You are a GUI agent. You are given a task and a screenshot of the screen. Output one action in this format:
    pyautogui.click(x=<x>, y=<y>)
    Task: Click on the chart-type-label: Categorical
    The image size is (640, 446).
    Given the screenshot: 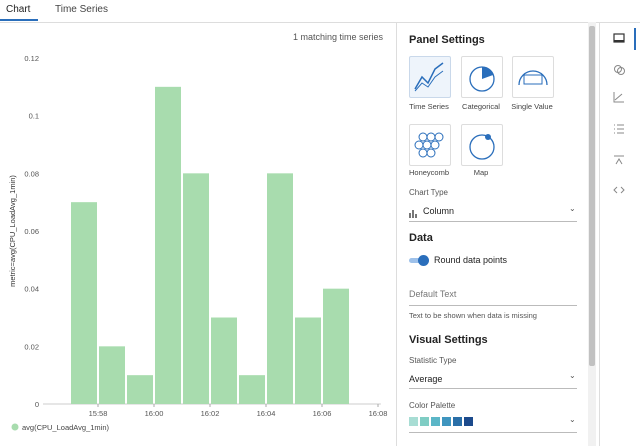 What is the action you would take?
    pyautogui.click(x=481, y=106)
    